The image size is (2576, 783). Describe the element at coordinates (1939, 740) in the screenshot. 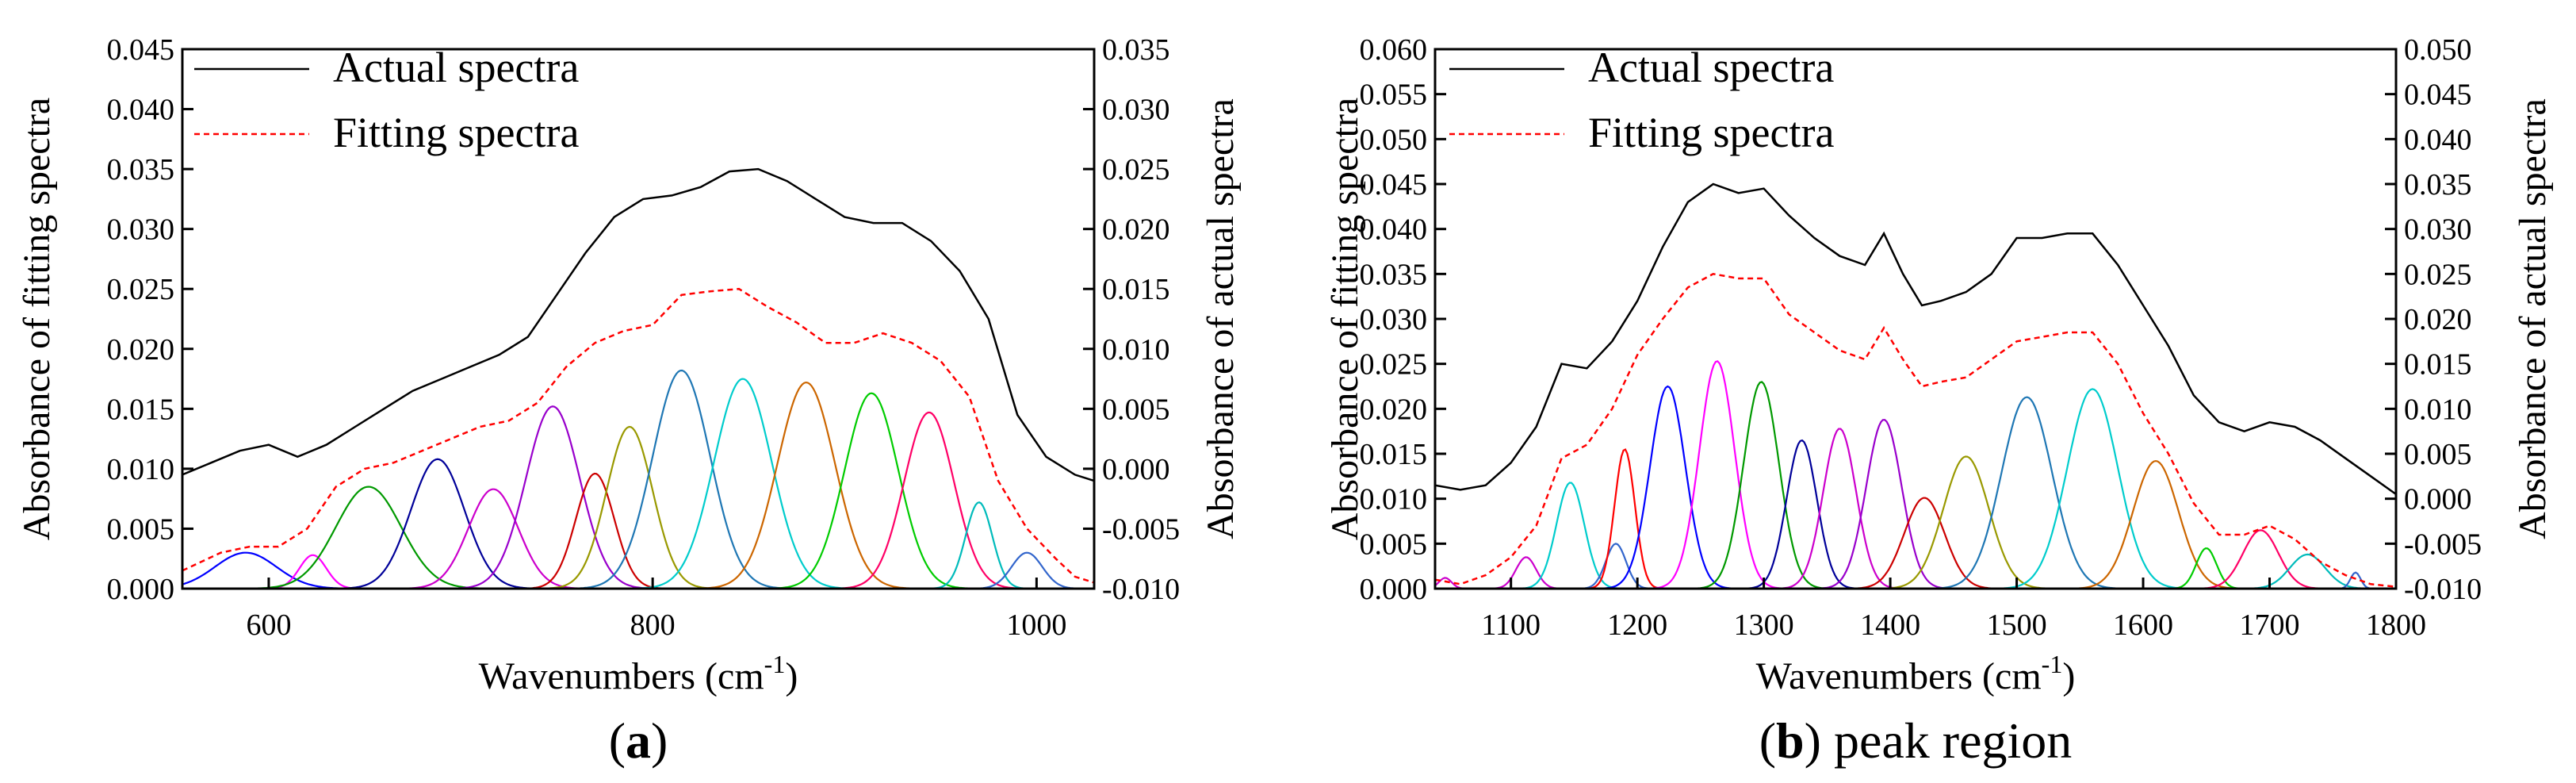

I see `caption-rest: ) peak region` at that location.